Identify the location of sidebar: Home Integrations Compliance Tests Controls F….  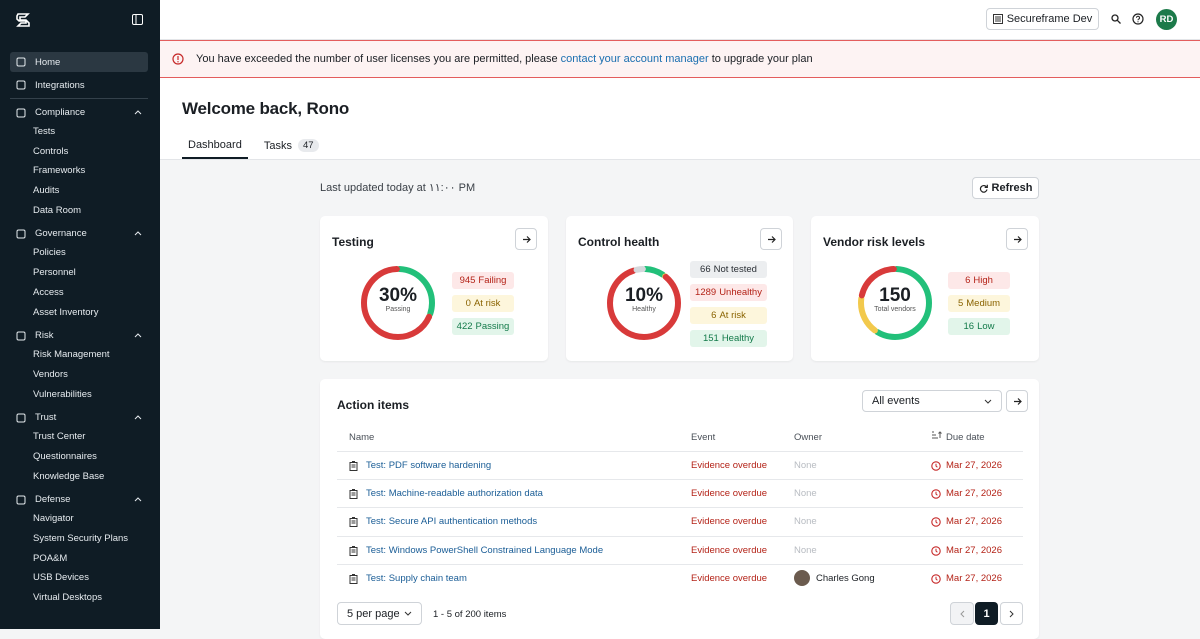
(80, 314).